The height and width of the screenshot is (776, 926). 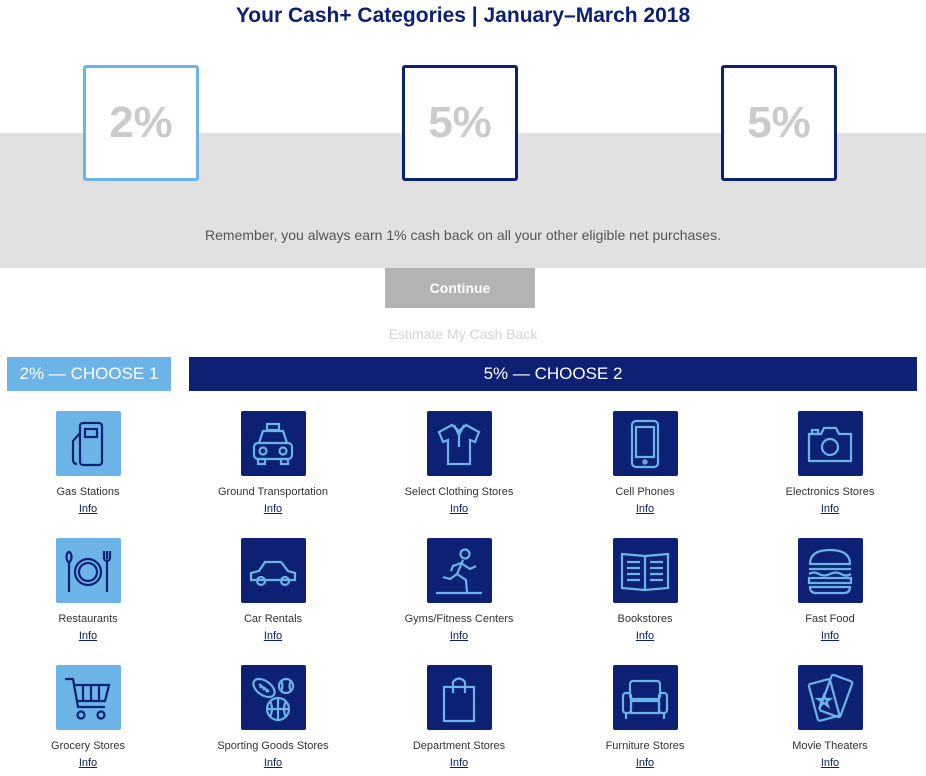 I want to click on category-name: Fast Food, so click(x=830, y=619).